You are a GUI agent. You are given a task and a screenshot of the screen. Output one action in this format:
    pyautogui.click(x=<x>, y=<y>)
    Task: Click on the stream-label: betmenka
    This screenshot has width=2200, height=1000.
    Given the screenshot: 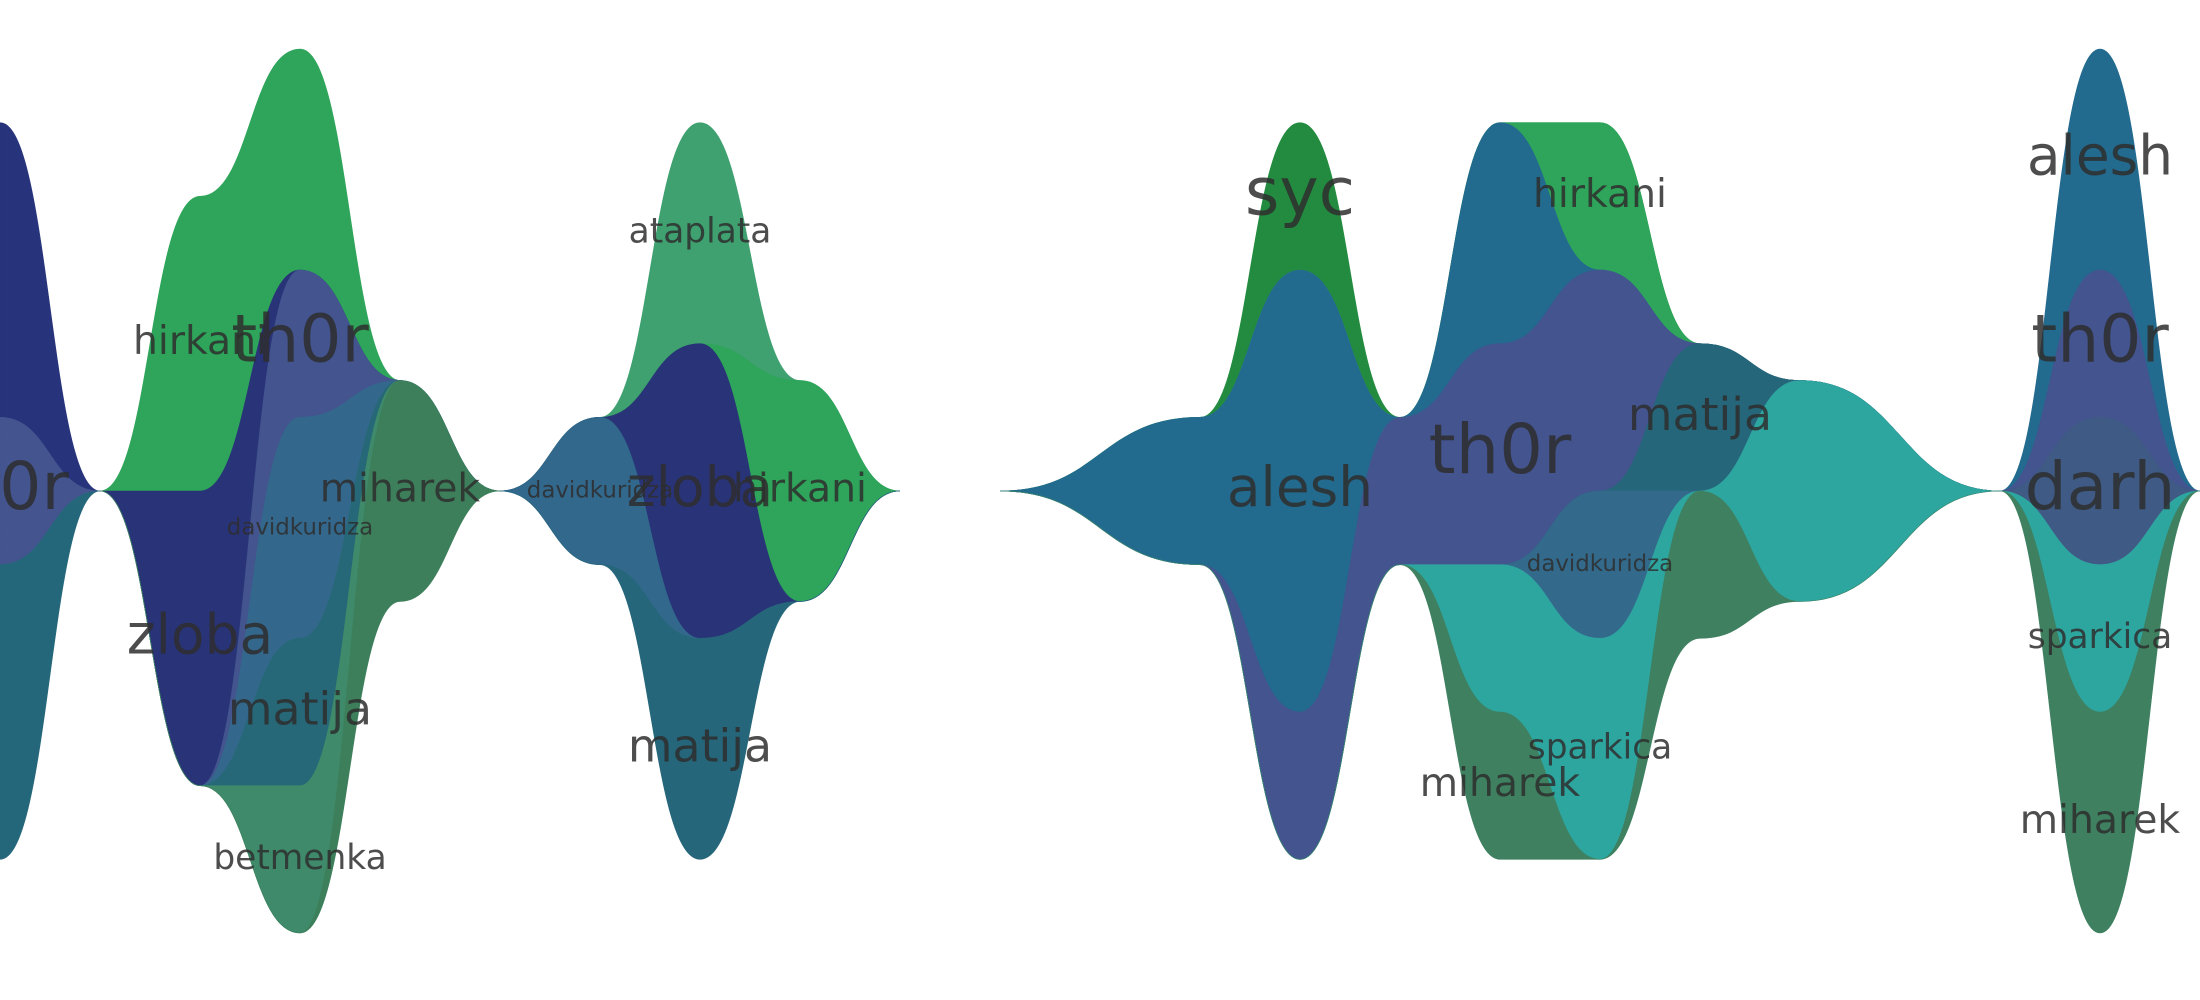 What is the action you would take?
    pyautogui.click(x=299, y=858)
    